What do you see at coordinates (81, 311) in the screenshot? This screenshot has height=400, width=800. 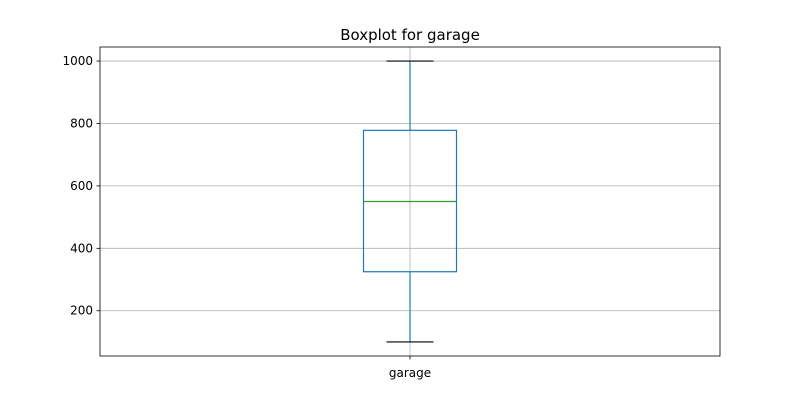 I see `y-tick-label: 200` at bounding box center [81, 311].